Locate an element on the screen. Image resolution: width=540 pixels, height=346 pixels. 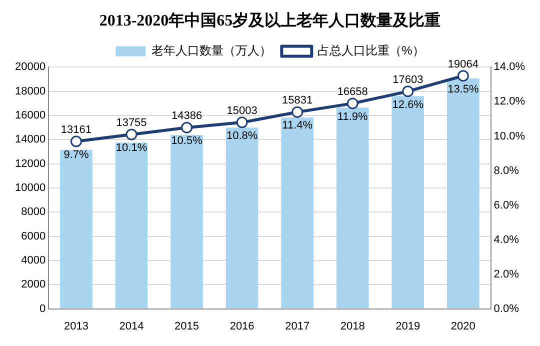
x-tick-label: 2013 is located at coordinates (76, 326).